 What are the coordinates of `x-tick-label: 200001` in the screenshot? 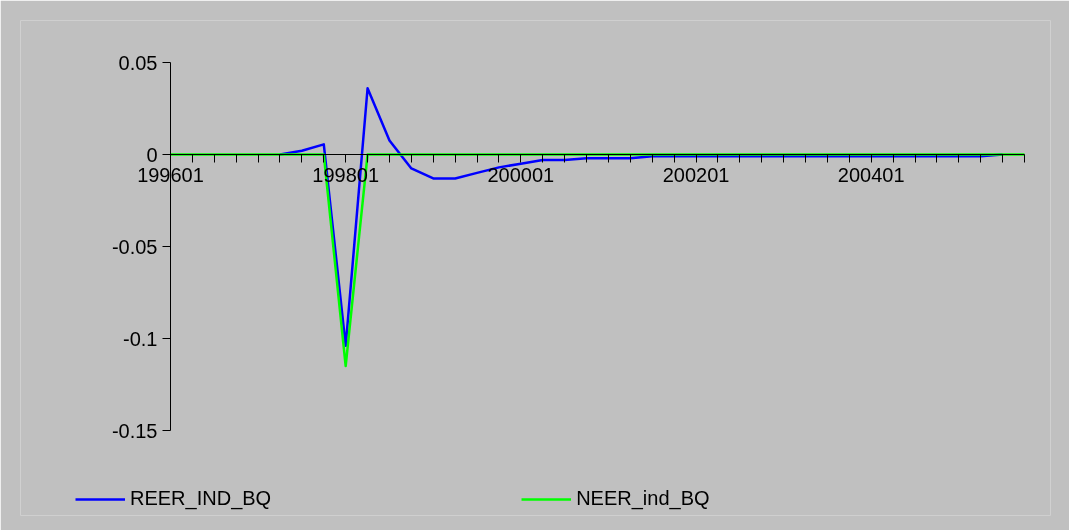 It's located at (521, 174).